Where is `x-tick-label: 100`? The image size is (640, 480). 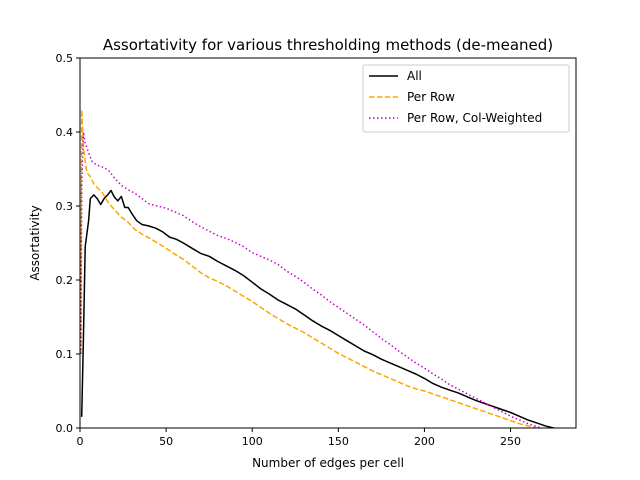
x-tick-label: 100 is located at coordinates (252, 441).